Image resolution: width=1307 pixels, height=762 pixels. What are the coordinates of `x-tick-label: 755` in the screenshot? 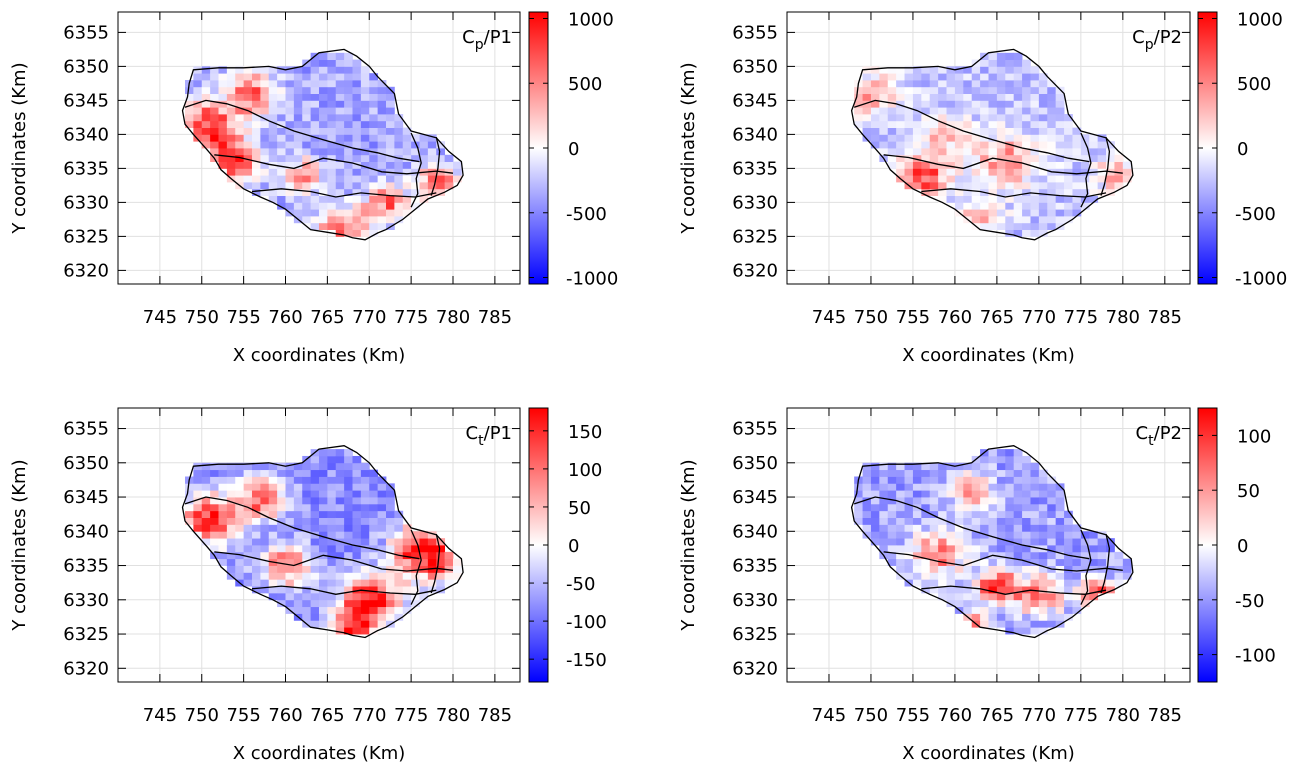 It's located at (913, 715).